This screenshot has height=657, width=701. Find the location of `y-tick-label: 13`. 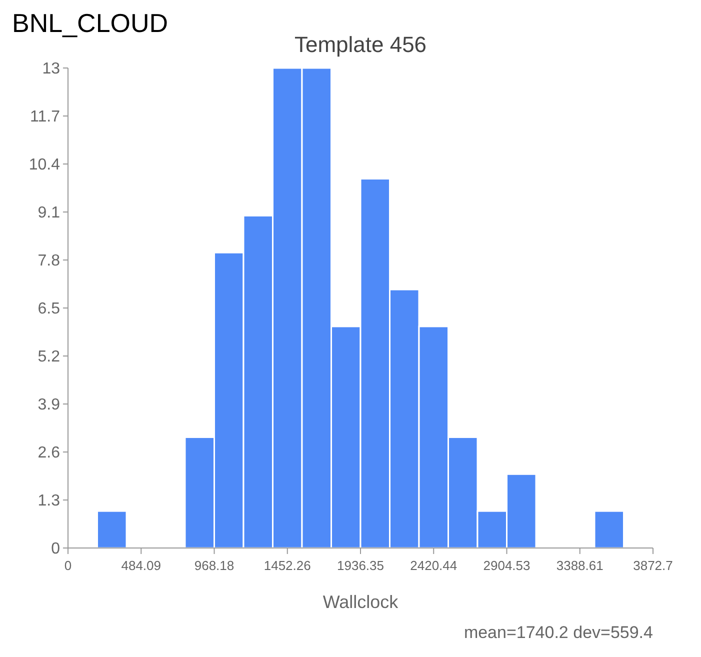

y-tick-label: 13 is located at coordinates (51, 69).